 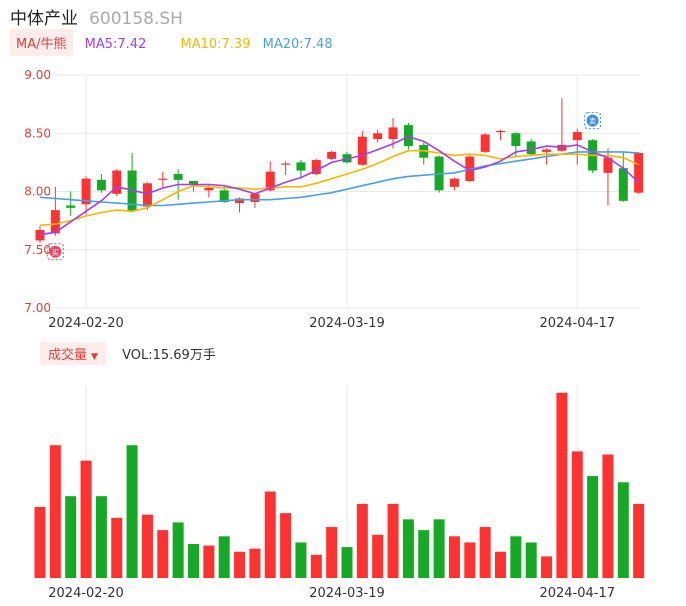 I want to click on buy-marker-icon: 买, so click(x=55, y=252).